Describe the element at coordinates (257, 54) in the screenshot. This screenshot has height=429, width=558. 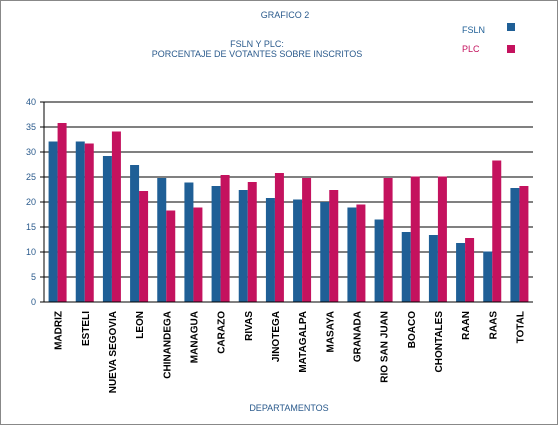
I see `chart-title-line-2: PORCENTAJE DE VOTANTES SOBRE INSCRITOS` at that location.